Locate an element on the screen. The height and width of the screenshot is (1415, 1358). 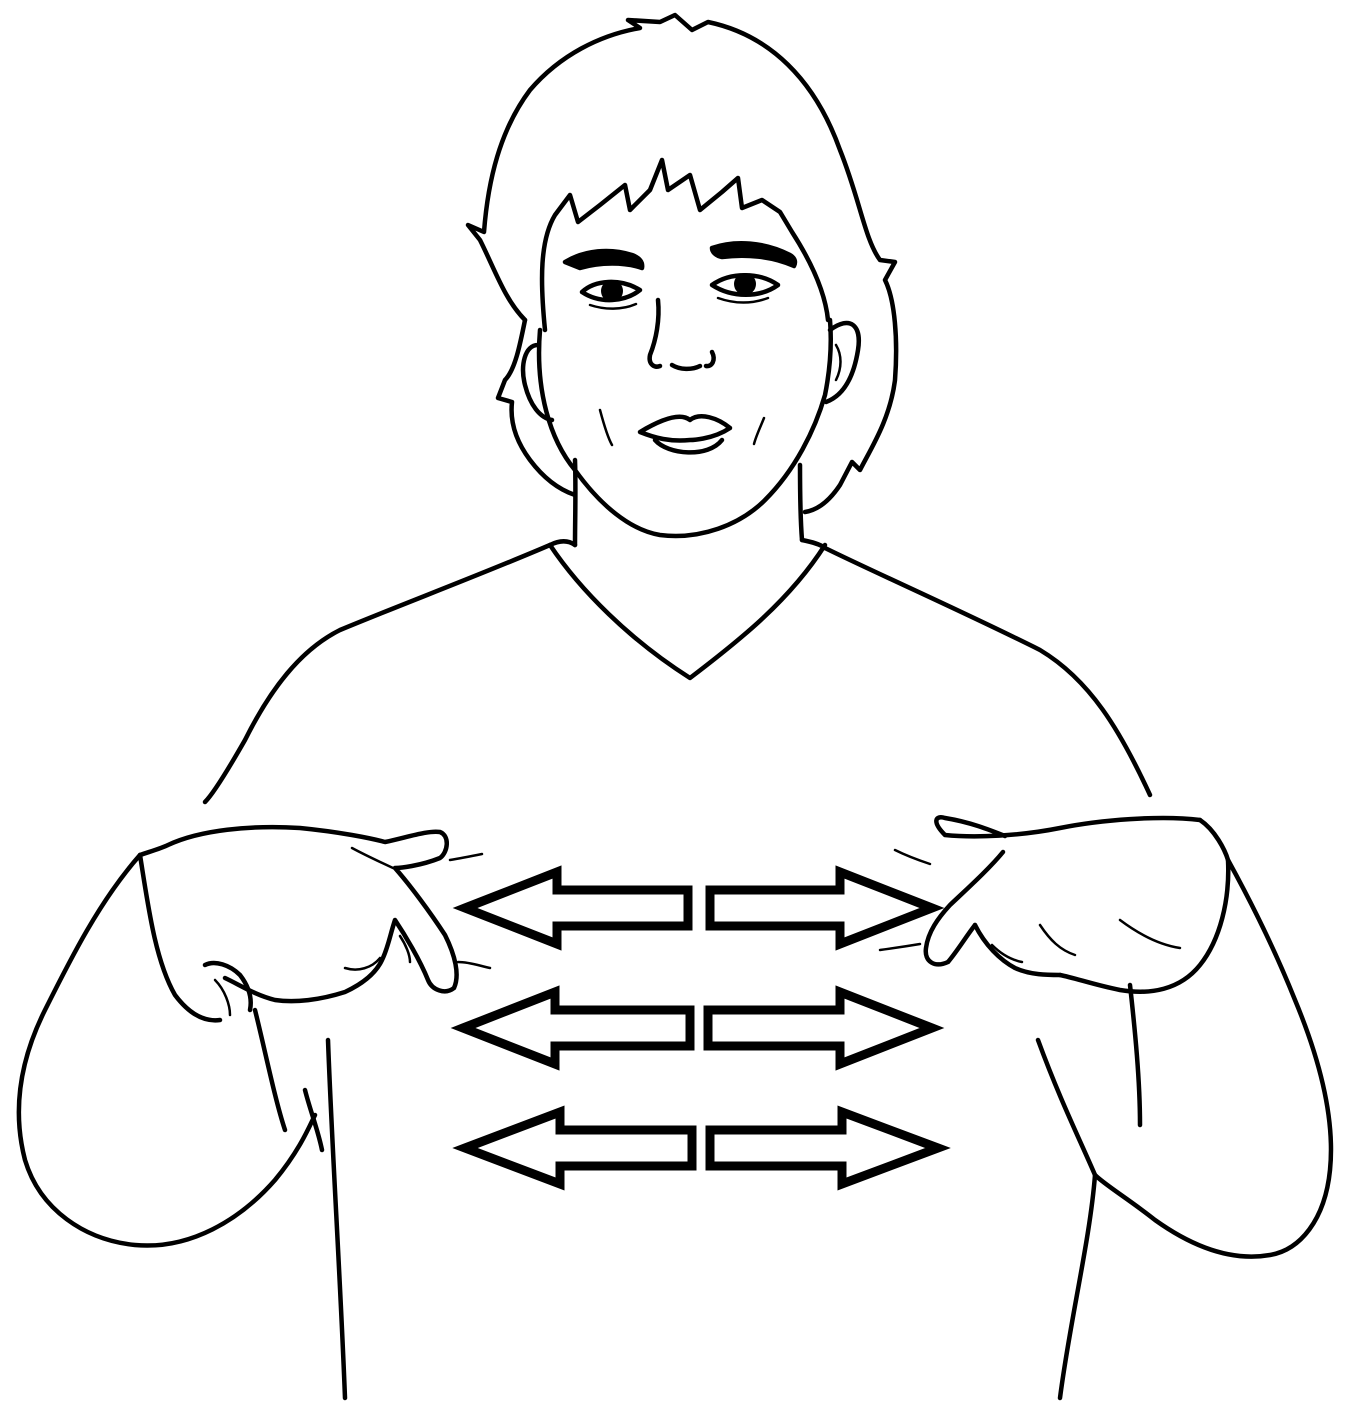
motion-arrows is located at coordinates (700, 1028).